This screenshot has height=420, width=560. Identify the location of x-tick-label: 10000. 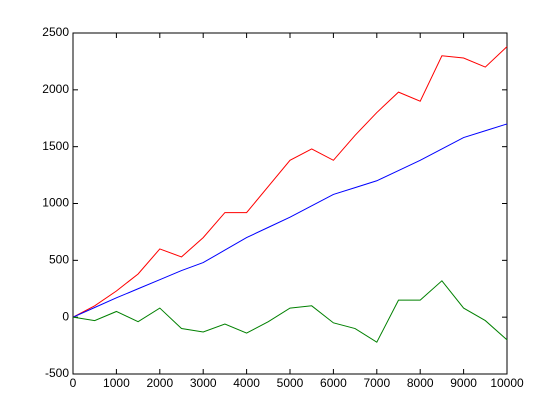
(507, 383).